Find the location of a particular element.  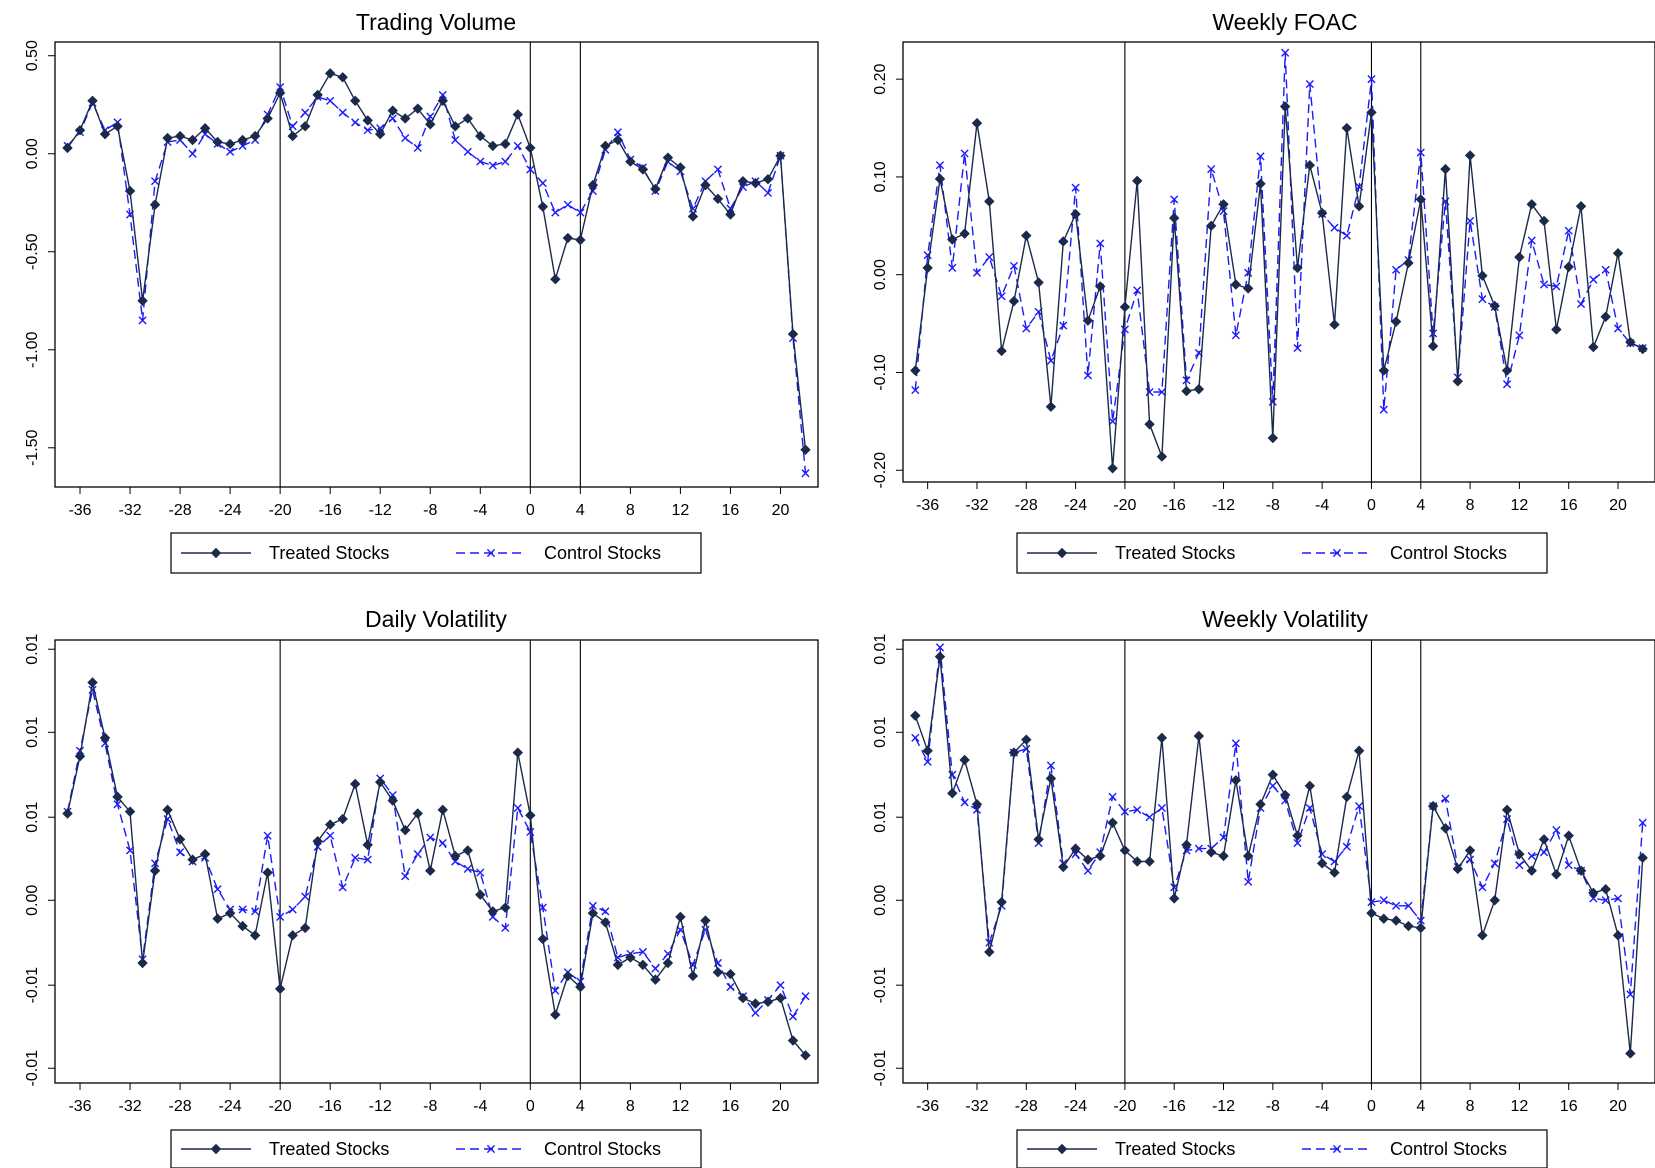

x-tick-label: 20 is located at coordinates (1618, 1106).